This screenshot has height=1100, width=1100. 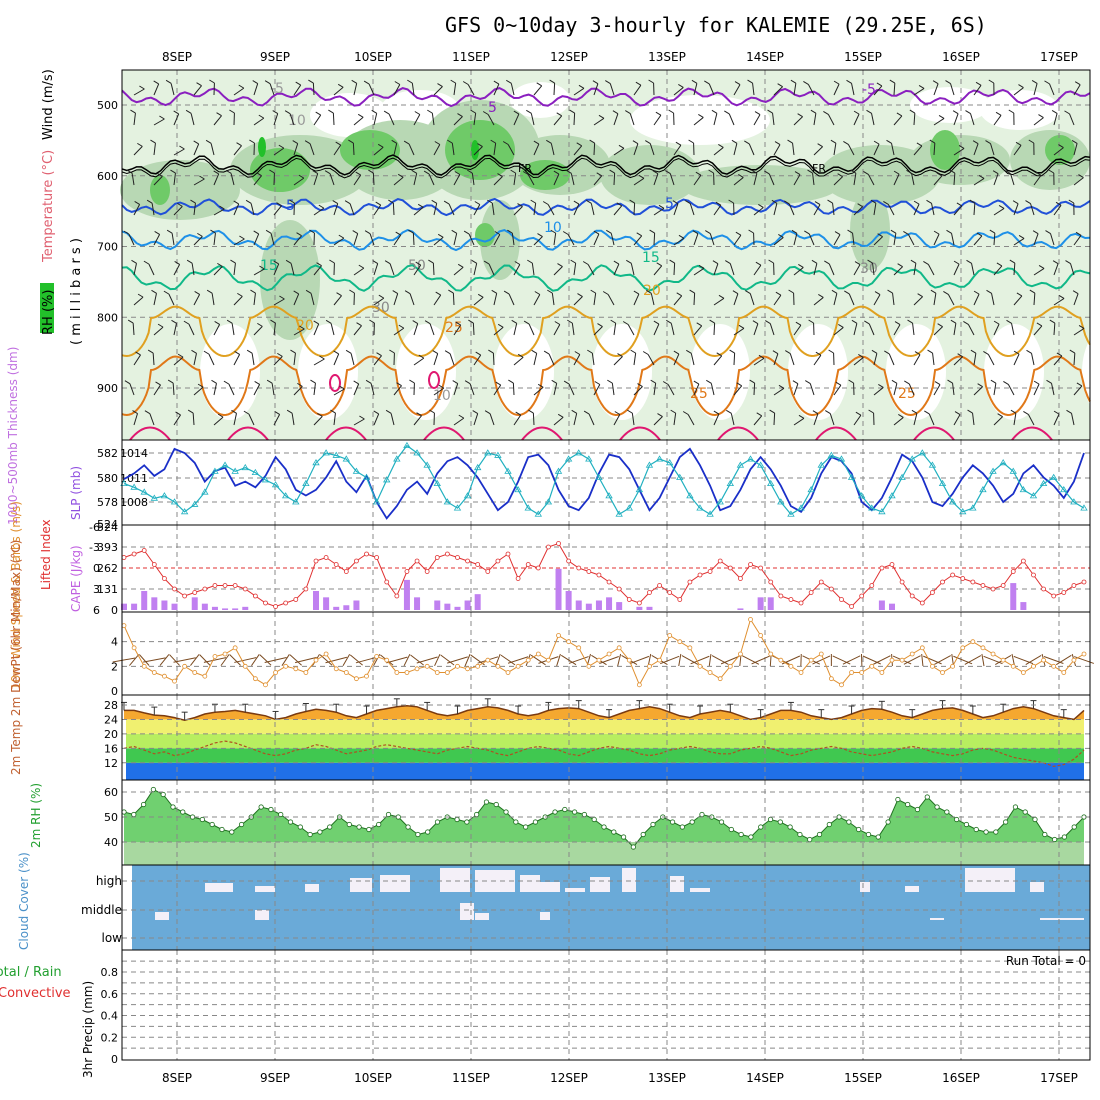 I want to click on contour-label: 10, so click(x=297, y=121).